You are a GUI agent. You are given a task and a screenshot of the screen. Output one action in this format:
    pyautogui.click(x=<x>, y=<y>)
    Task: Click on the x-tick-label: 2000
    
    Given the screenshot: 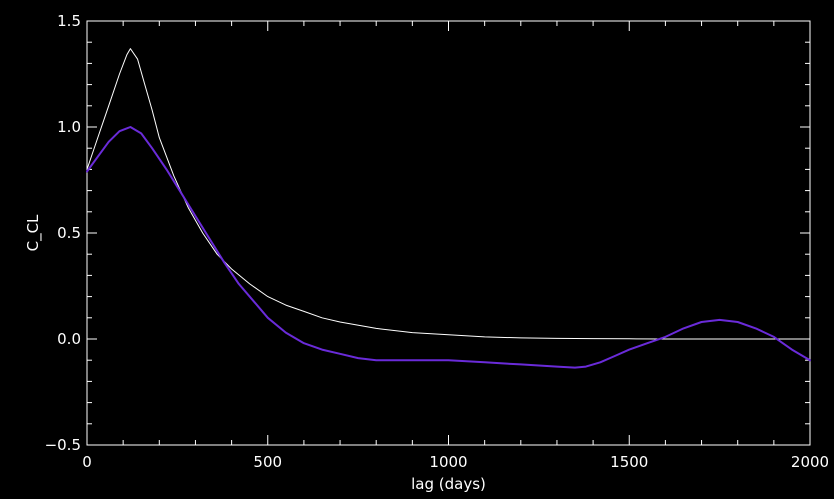 What is the action you would take?
    pyautogui.click(x=810, y=462)
    